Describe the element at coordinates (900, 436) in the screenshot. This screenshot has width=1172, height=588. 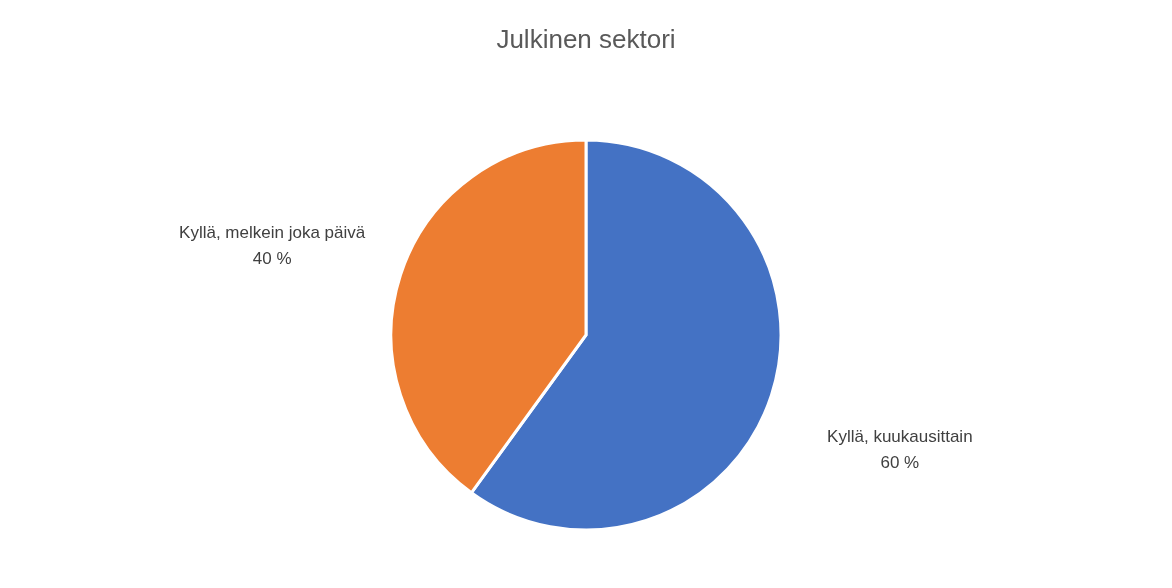
I see `slice-label: Kyllä, kuukausittain` at that location.